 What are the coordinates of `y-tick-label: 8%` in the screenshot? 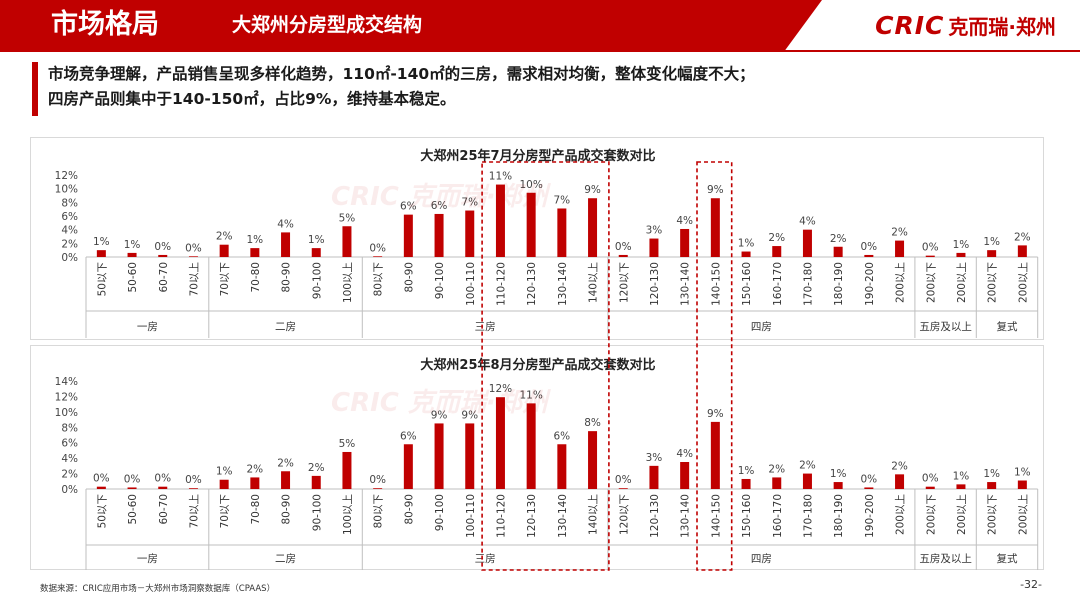 It's located at (69, 428).